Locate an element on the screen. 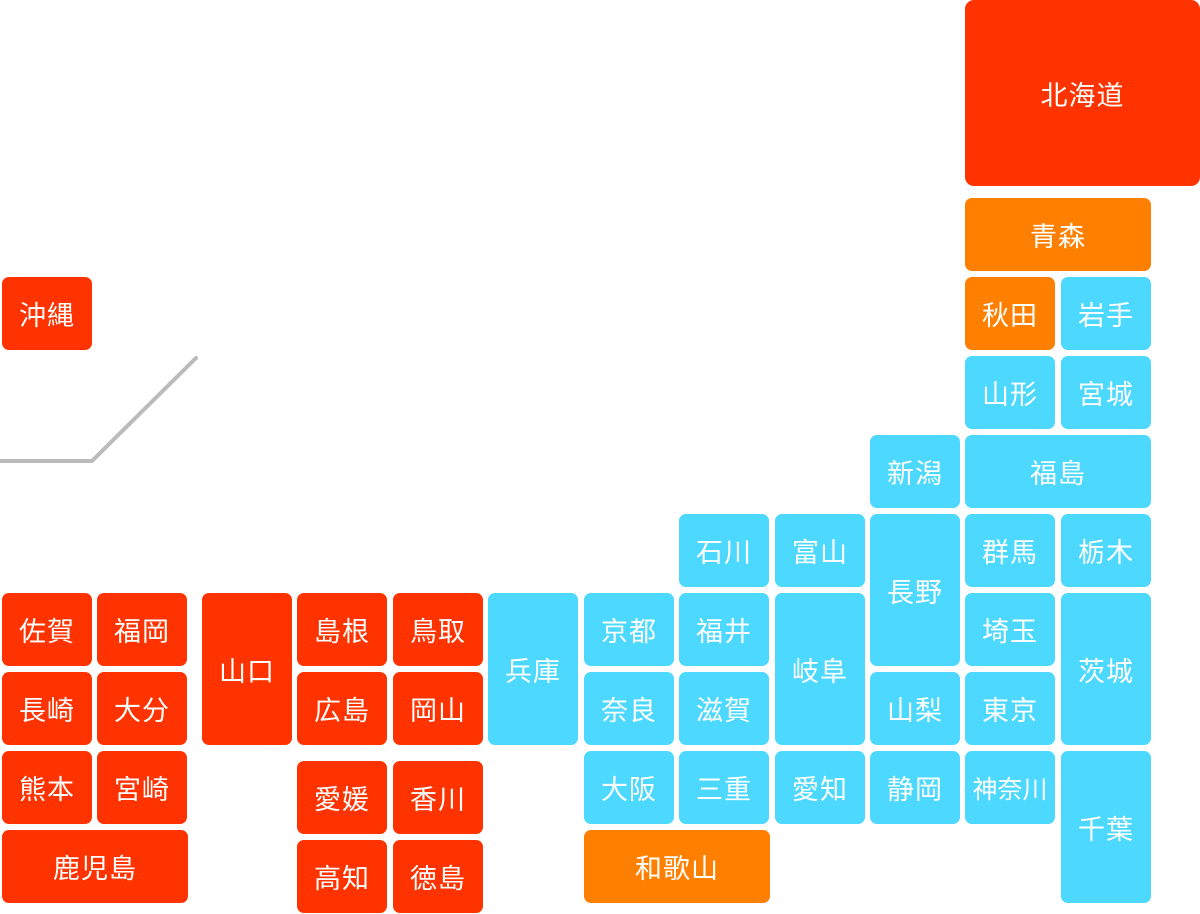 This screenshot has height=914, width=1200. prefecture-fukushima: 福島 is located at coordinates (1058, 471).